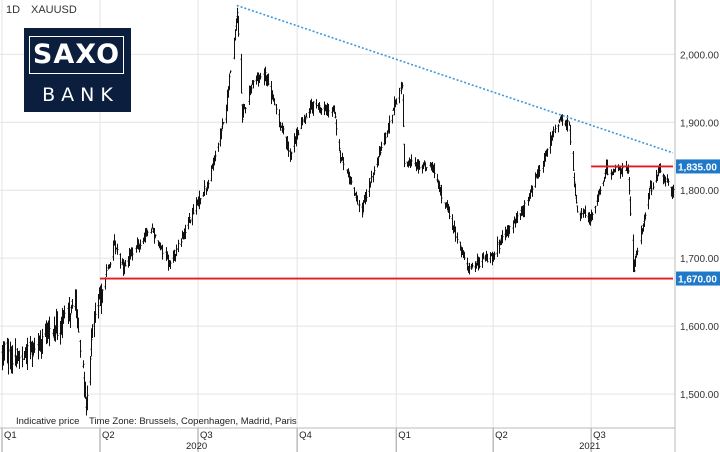 The image size is (720, 452). Describe the element at coordinates (48, 421) in the screenshot. I see `indicative-price-note: Indicative price` at that location.